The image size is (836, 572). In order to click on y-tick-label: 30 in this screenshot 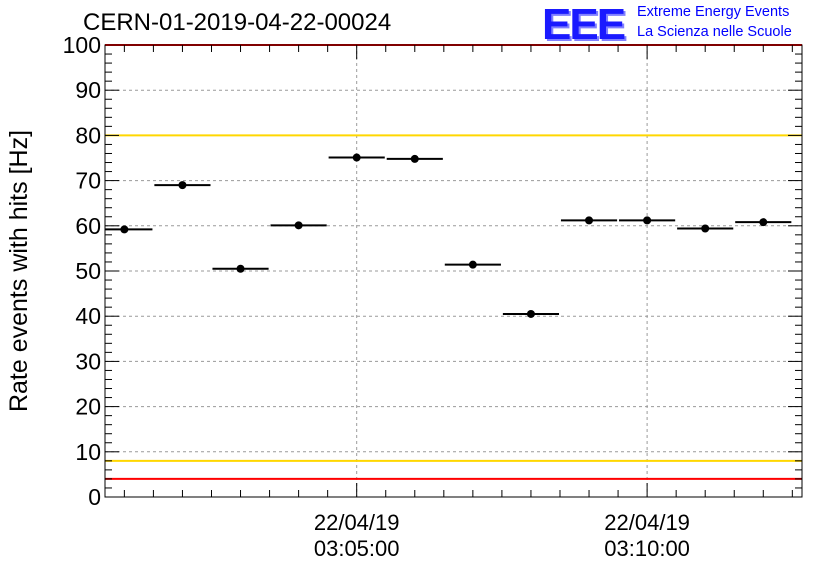, I will do `click(88, 361)`.